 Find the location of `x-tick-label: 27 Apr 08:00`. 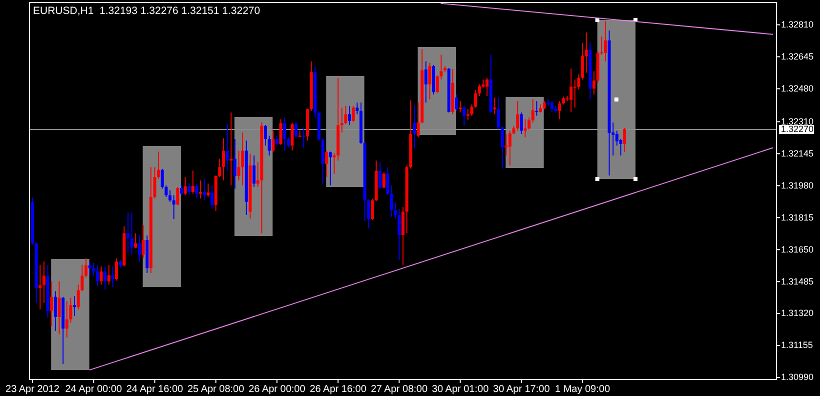

x-tick-label: 27 Apr 08:00 is located at coordinates (399, 389).